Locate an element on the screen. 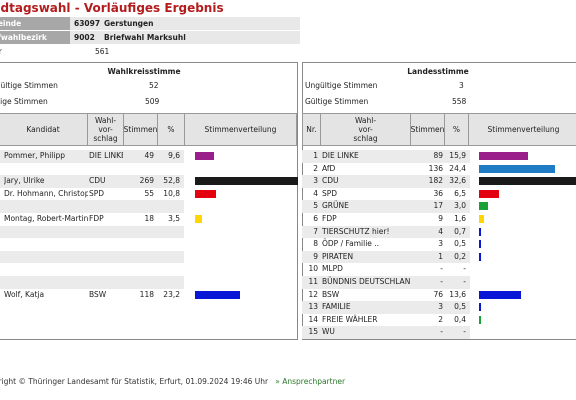 This screenshot has height=400, width=576. votes-value: 3 is located at coordinates (440, 244).